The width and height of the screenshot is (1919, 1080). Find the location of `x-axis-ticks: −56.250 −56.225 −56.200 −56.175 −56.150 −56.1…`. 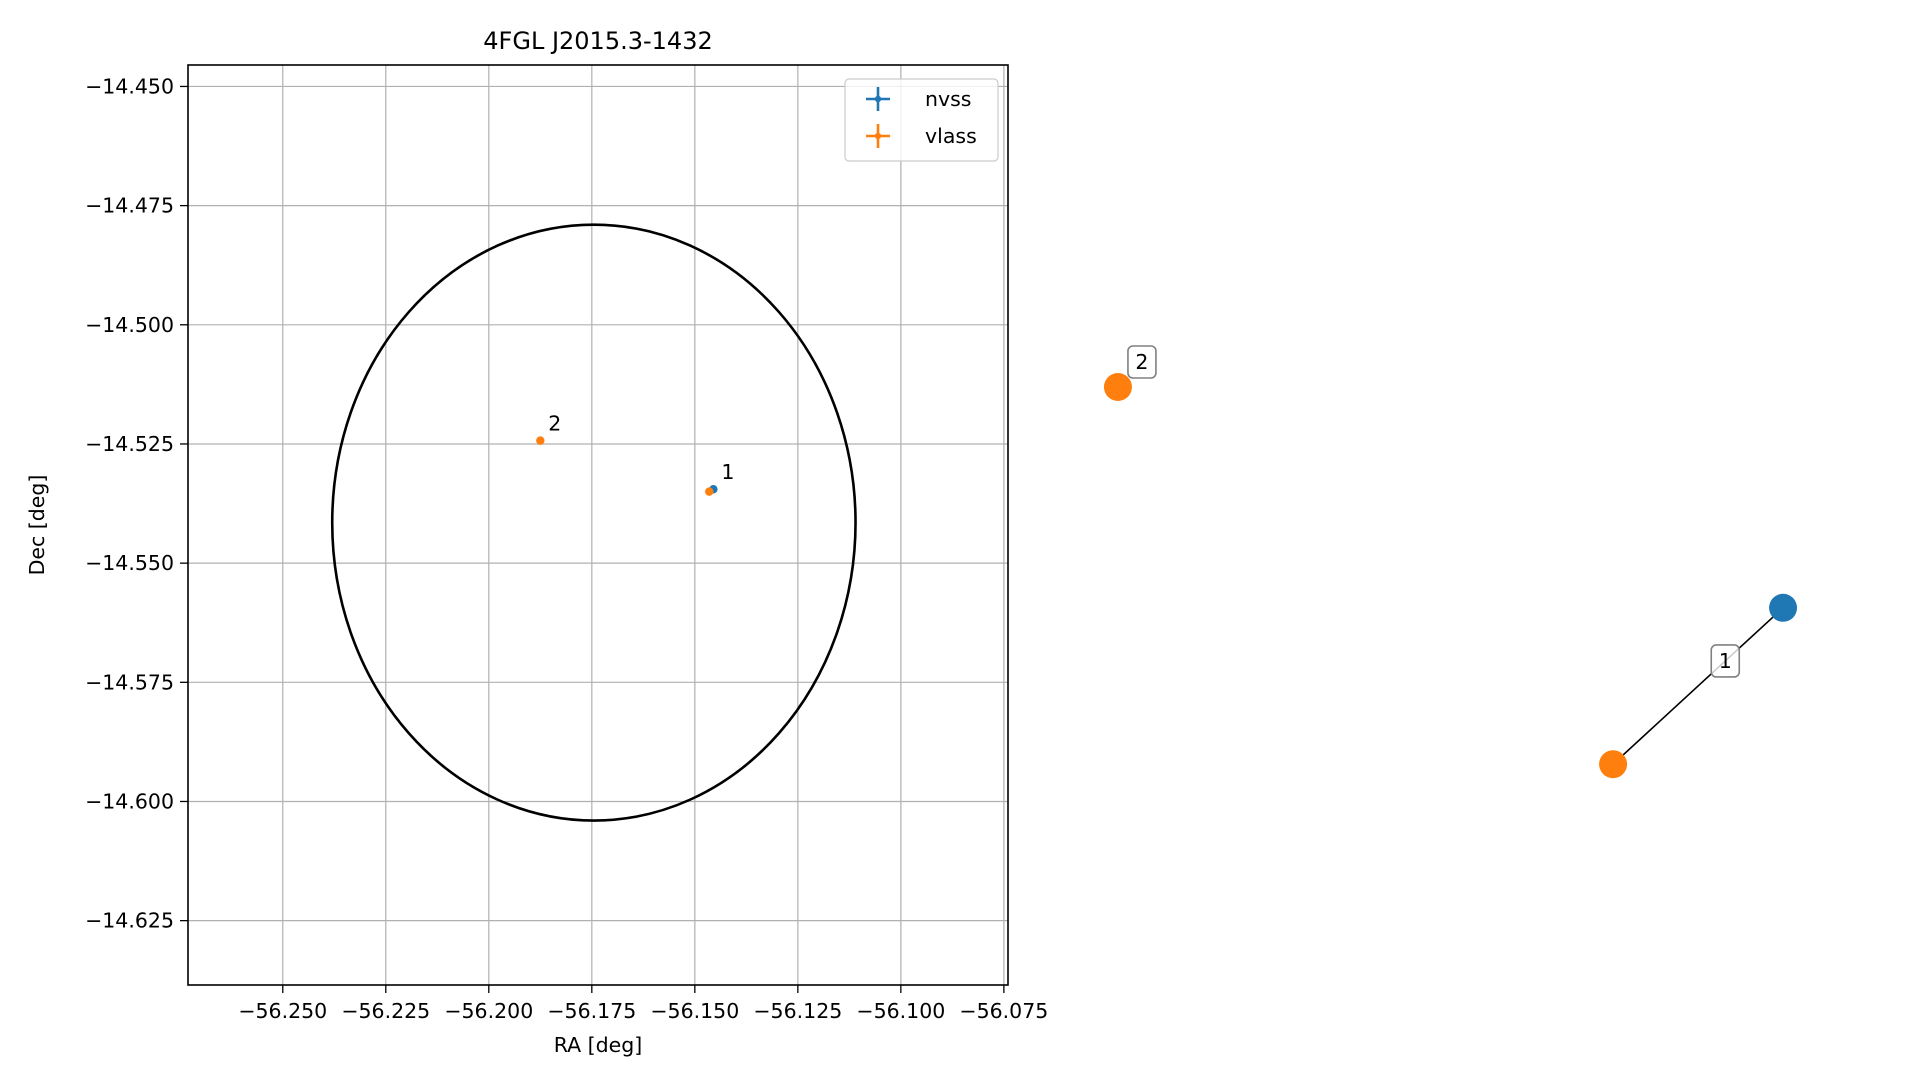

x-axis-ticks: −56.250 −56.225 −56.200 −56.175 −56.150 −56.1… is located at coordinates (643, 1004).